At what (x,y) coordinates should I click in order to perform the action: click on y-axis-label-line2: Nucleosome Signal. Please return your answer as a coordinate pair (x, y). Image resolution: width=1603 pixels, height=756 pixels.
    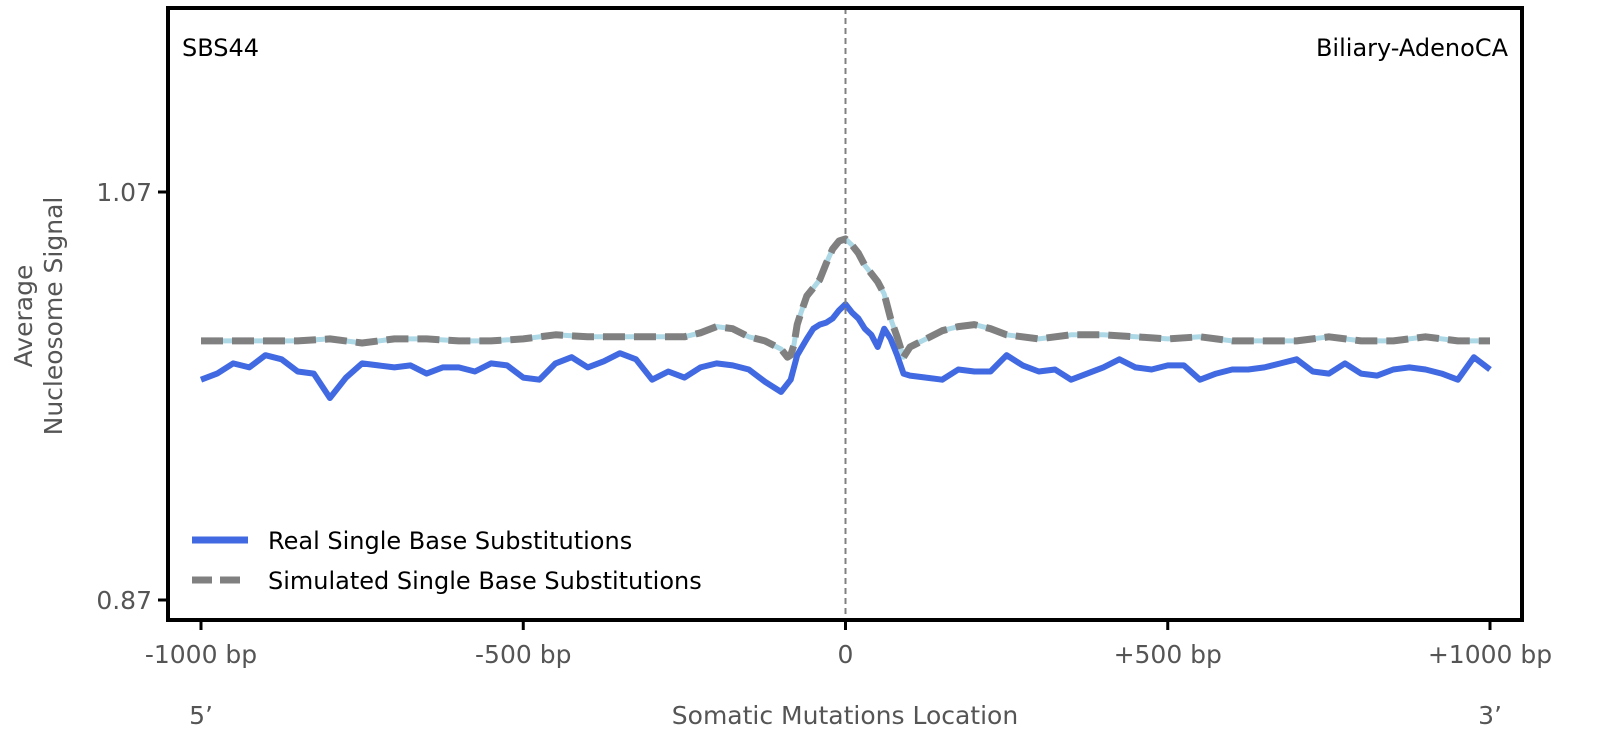
    Looking at the image, I should click on (53, 316).